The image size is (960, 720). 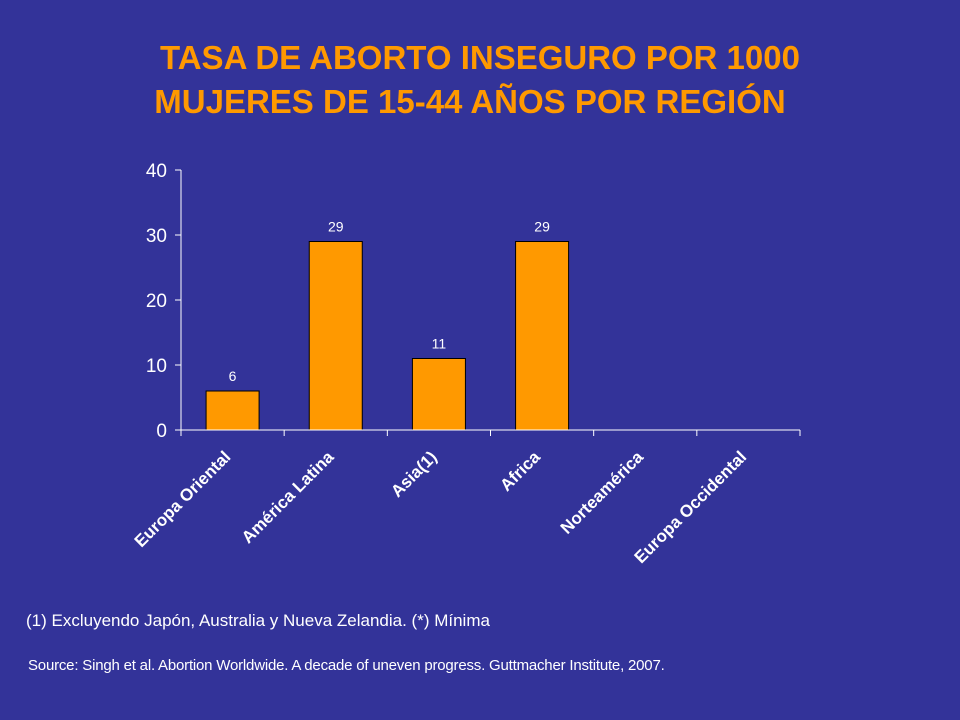 I want to click on data-label: 6, so click(x=233, y=376).